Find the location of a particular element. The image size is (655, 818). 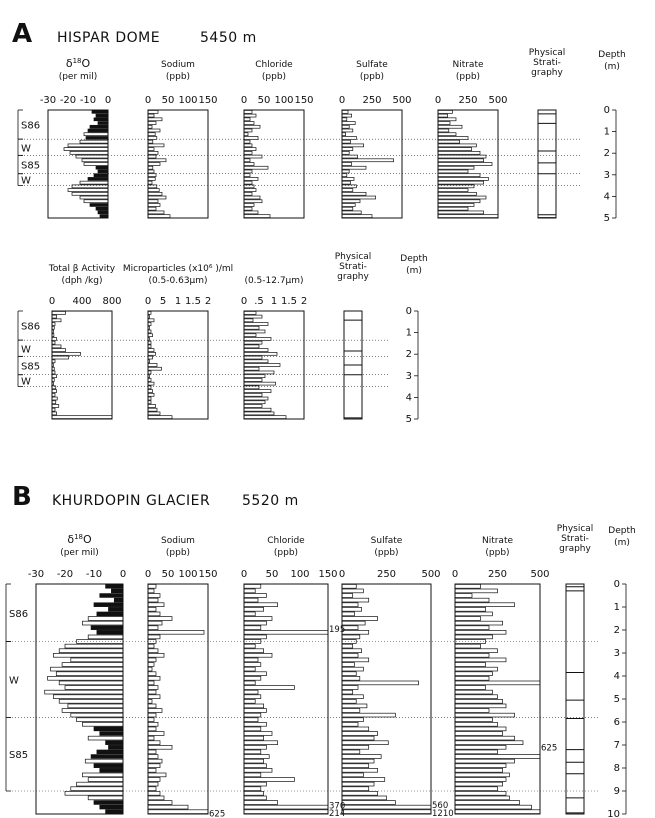

d18o-unit: (per mil) is located at coordinates (78, 77).